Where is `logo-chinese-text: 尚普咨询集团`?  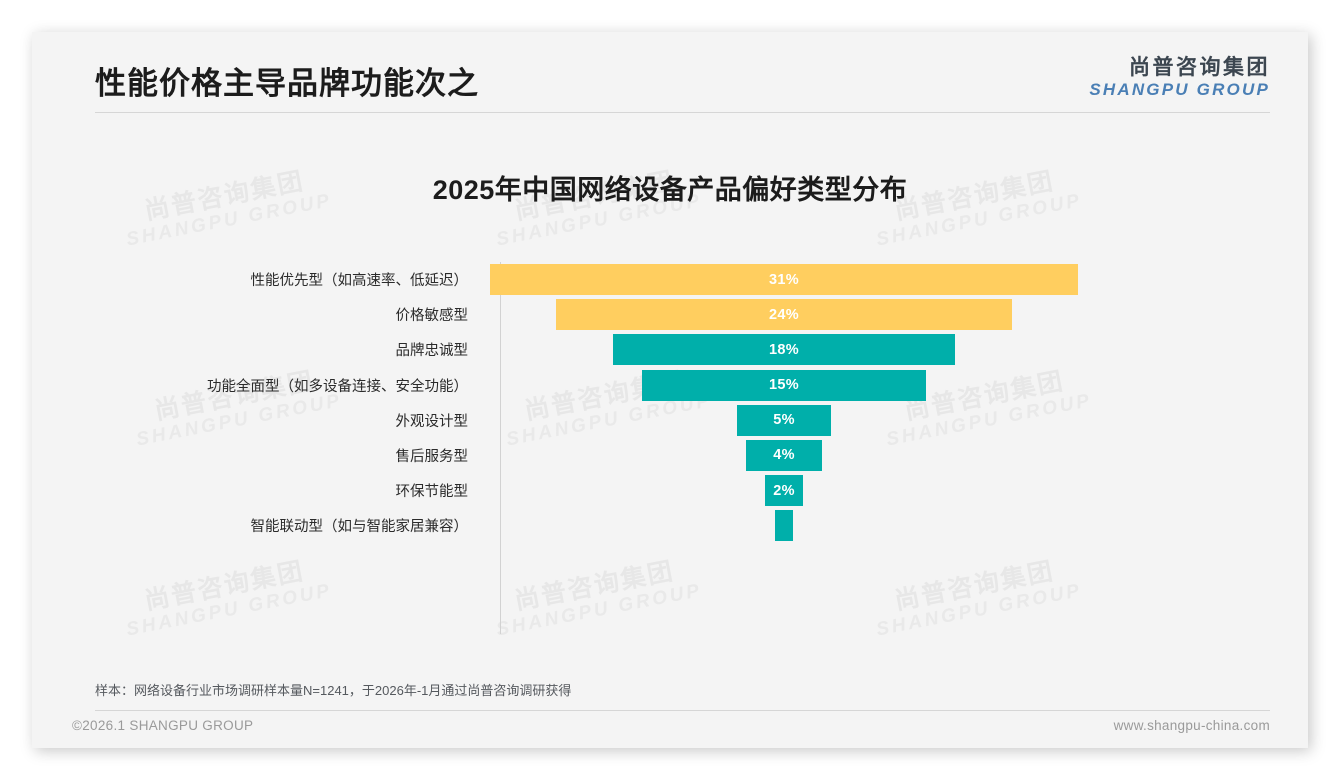 logo-chinese-text: 尚普咨询集团 is located at coordinates (1199, 67).